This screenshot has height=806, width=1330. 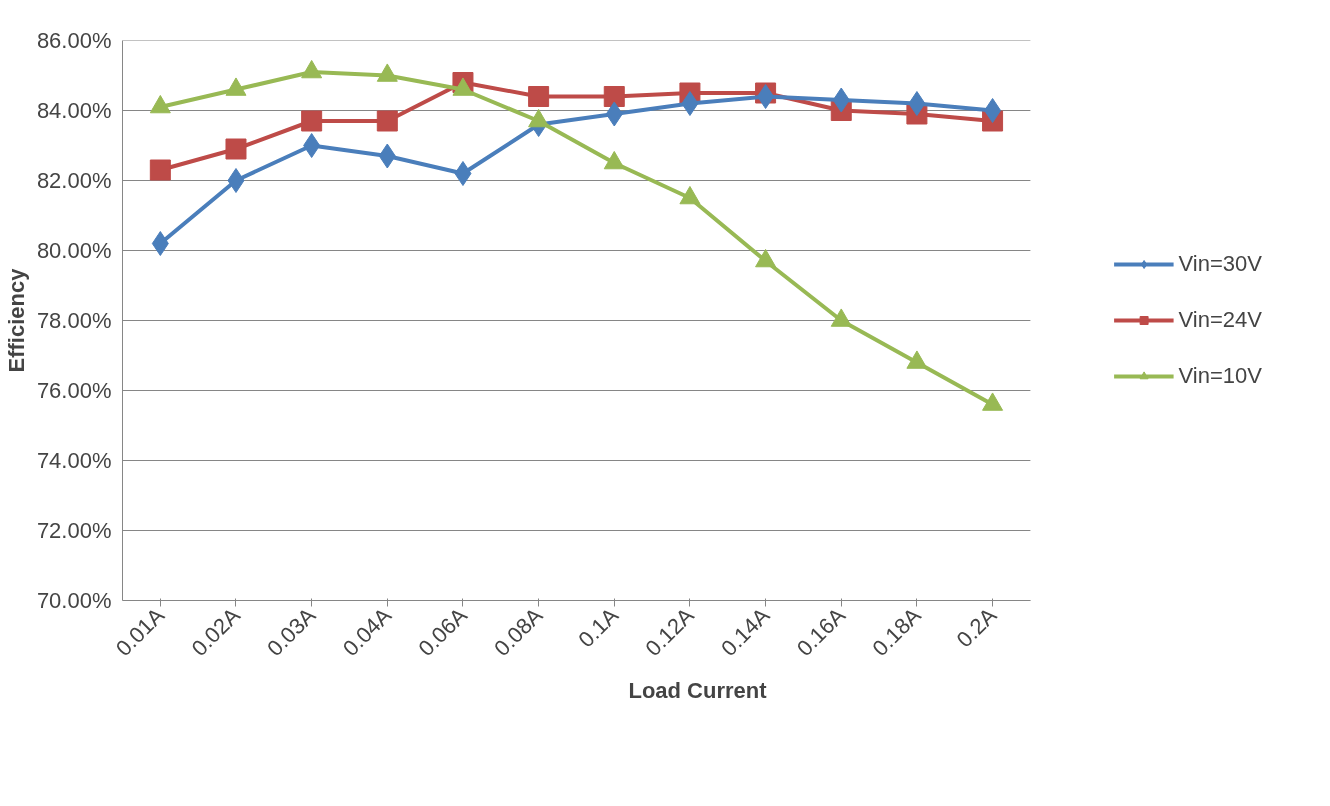 I want to click on y-tick-label: 72.00%, so click(x=74, y=530).